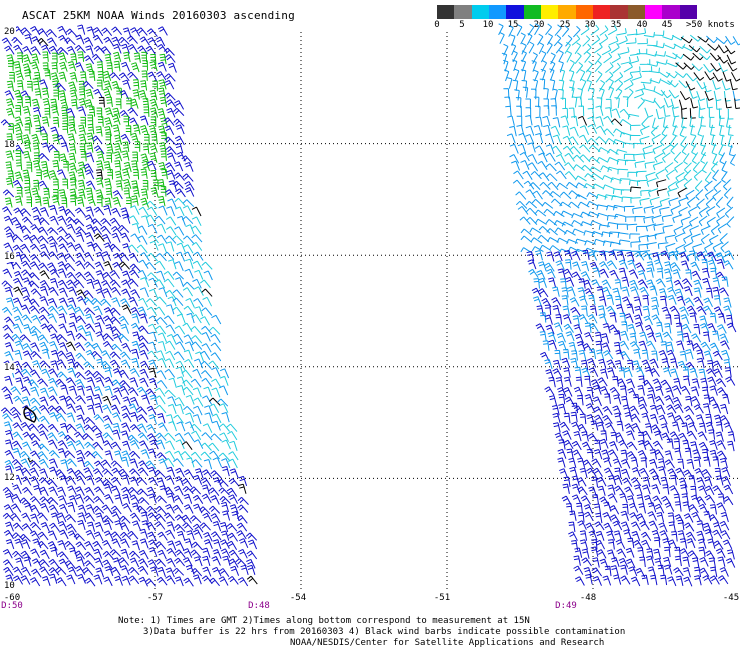 The image size is (740, 650). What do you see at coordinates (588, 598) in the screenshot?
I see `lon-label-48: -48` at bounding box center [588, 598].